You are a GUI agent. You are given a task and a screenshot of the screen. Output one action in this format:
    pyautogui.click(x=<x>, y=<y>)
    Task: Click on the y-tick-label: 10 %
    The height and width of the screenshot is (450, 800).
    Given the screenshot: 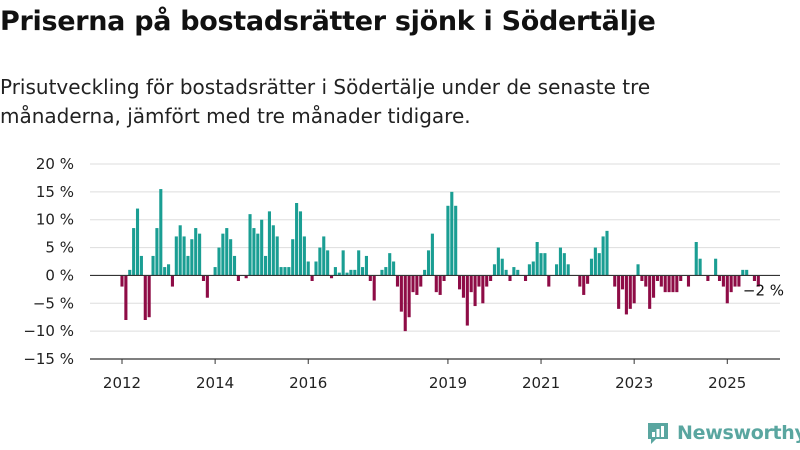 What is the action you would take?
    pyautogui.click(x=55, y=220)
    